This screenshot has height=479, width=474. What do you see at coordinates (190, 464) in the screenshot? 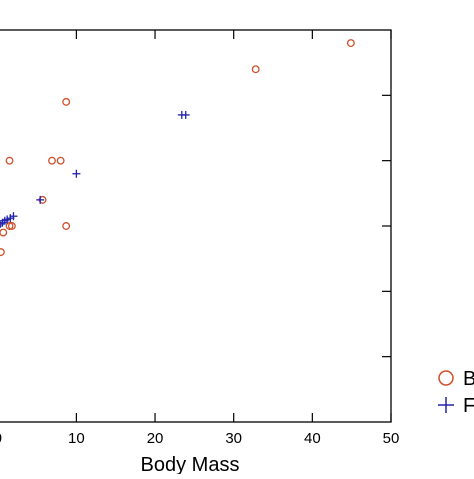
I see `x-axis-title: Body Mass` at bounding box center [190, 464].